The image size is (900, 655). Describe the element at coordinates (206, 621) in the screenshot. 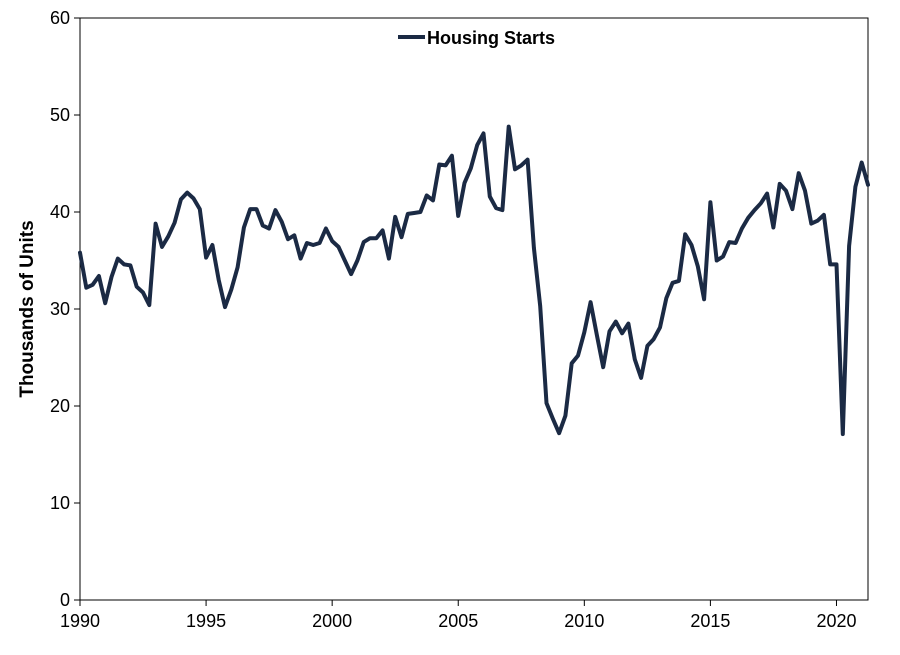

I see `x-tick-label: 1995` at that location.